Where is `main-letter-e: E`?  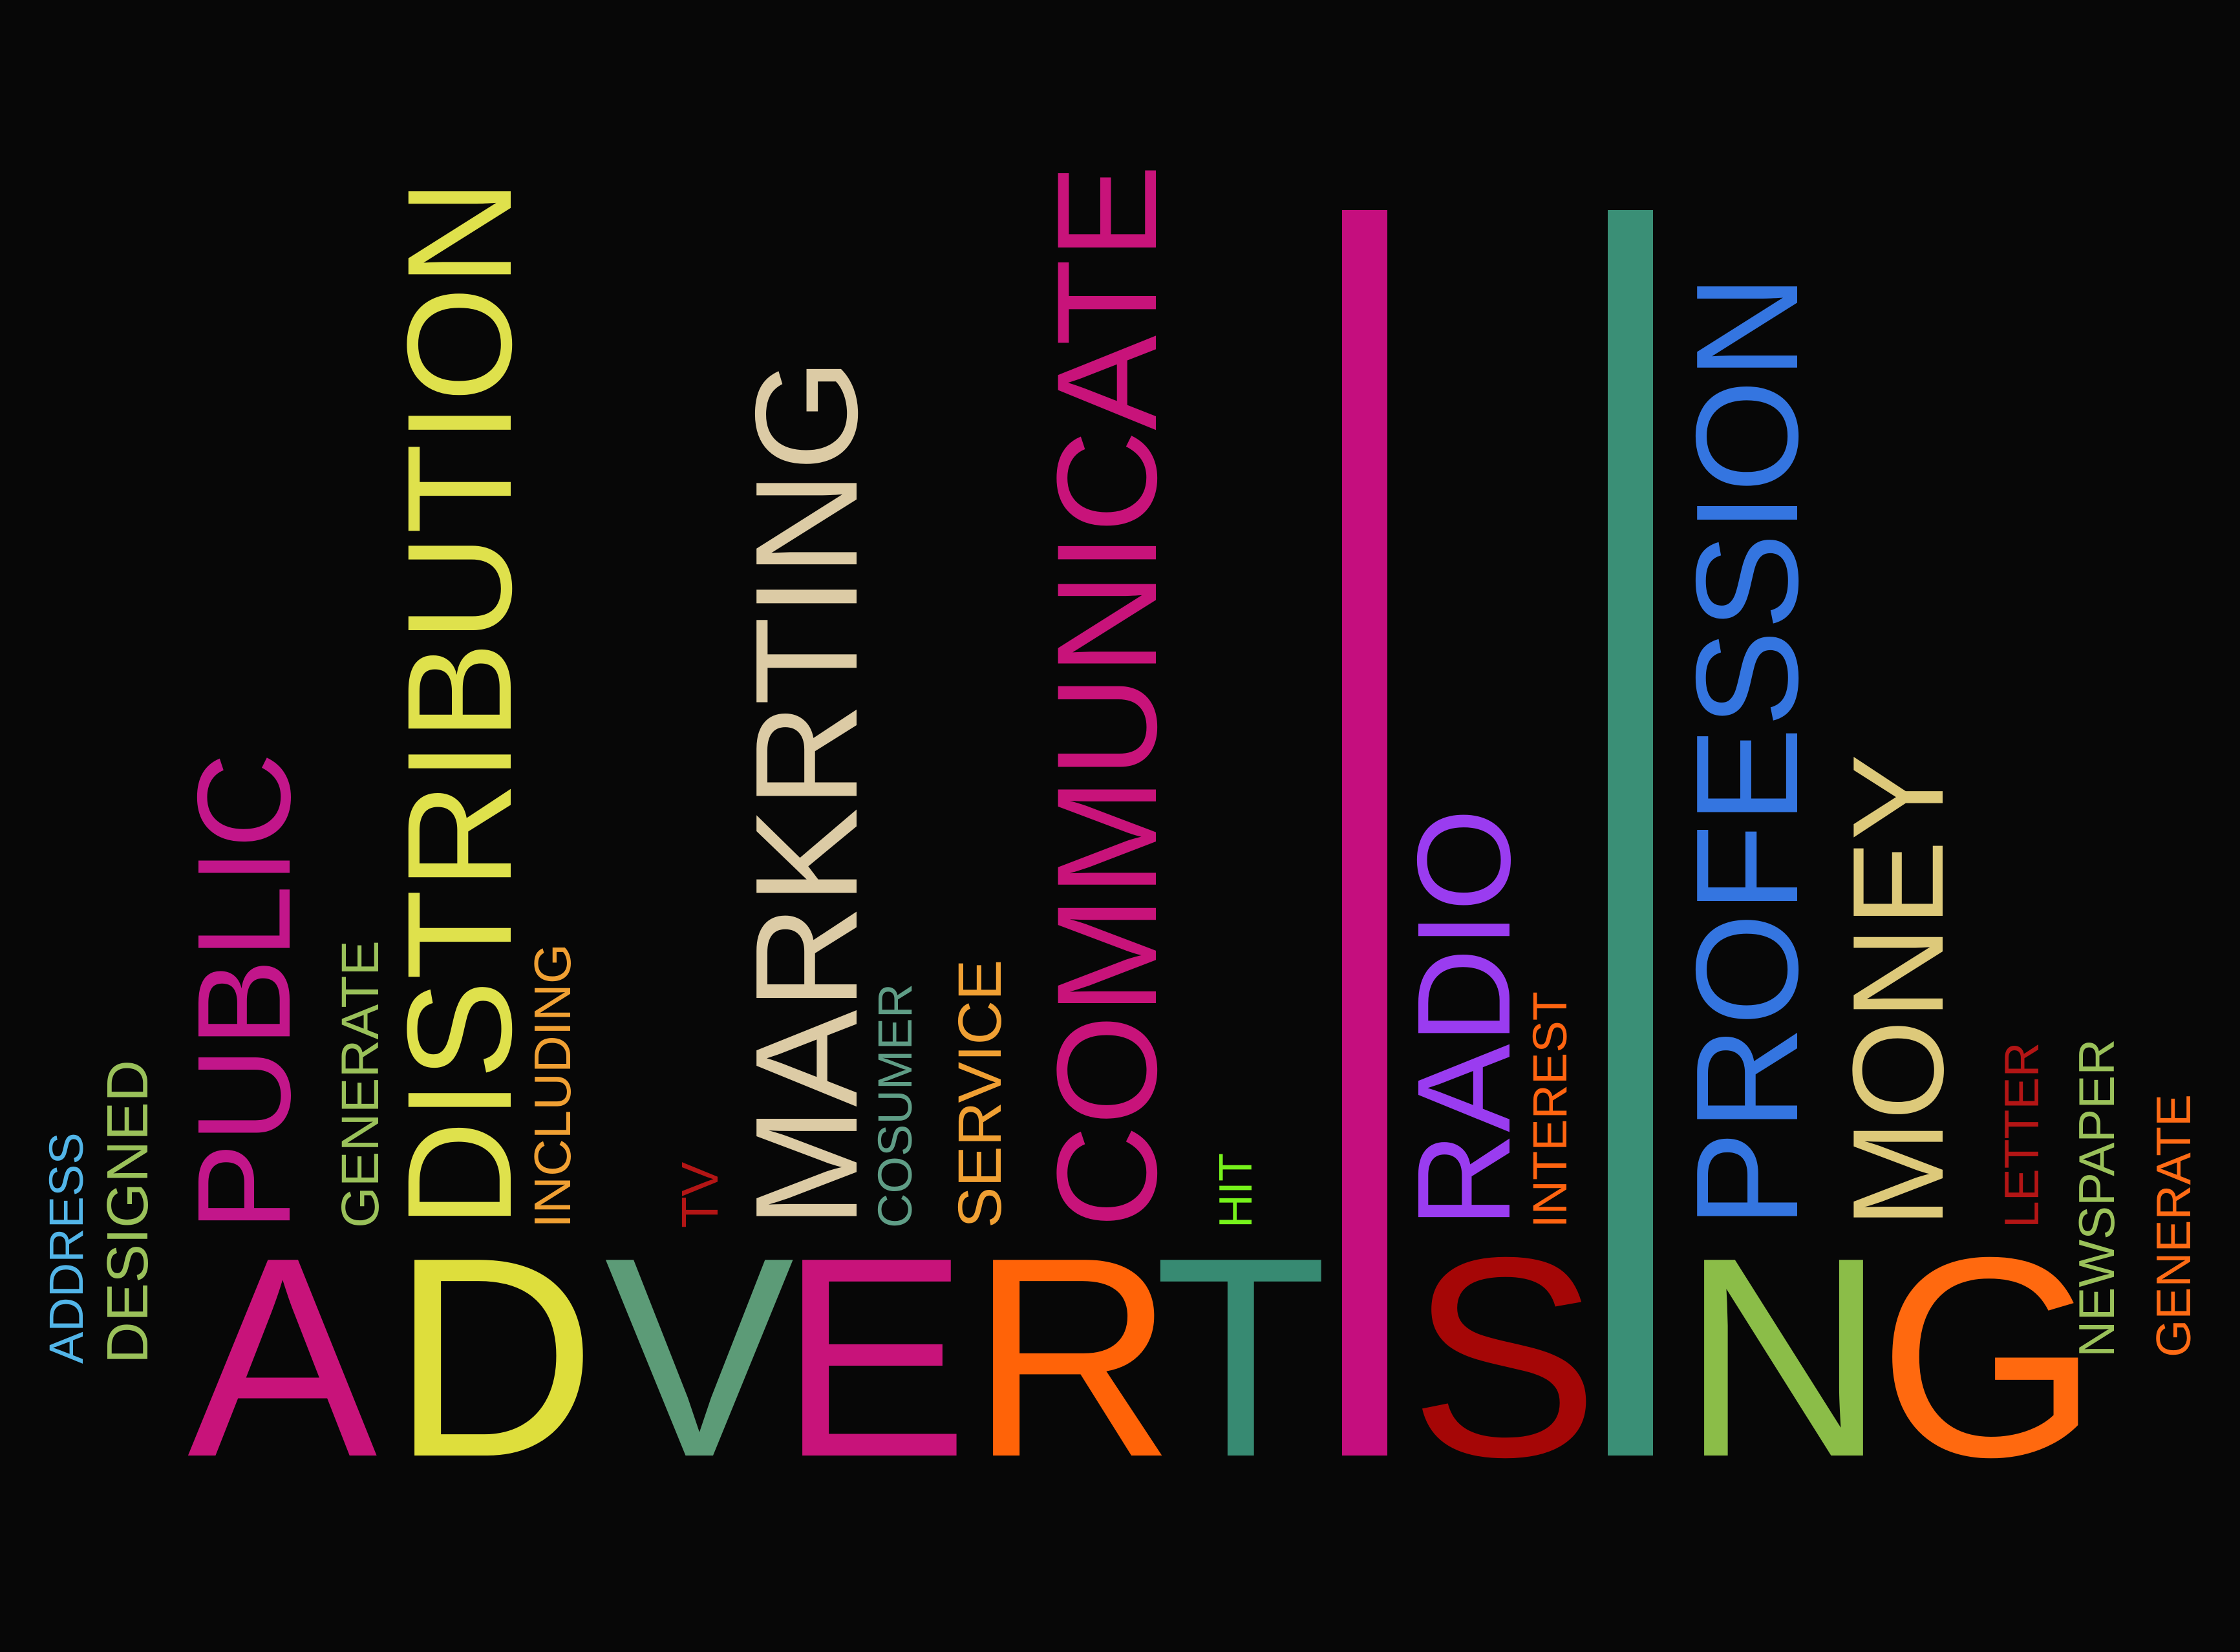
main-letter-e: E is located at coordinates (874, 1357).